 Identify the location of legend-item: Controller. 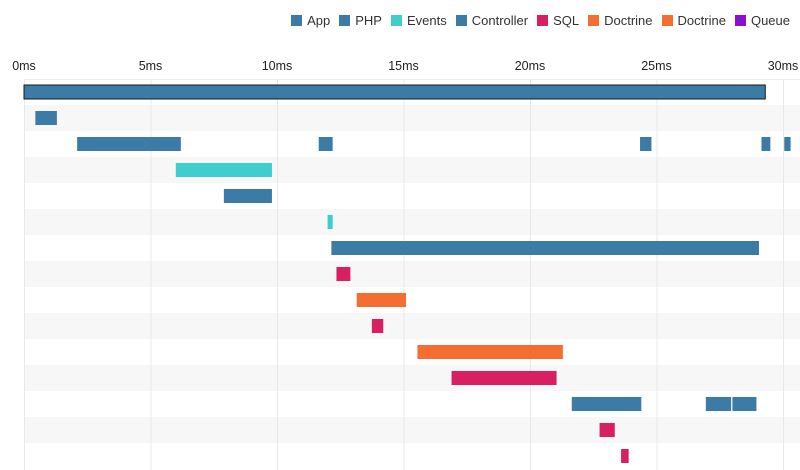
(492, 20).